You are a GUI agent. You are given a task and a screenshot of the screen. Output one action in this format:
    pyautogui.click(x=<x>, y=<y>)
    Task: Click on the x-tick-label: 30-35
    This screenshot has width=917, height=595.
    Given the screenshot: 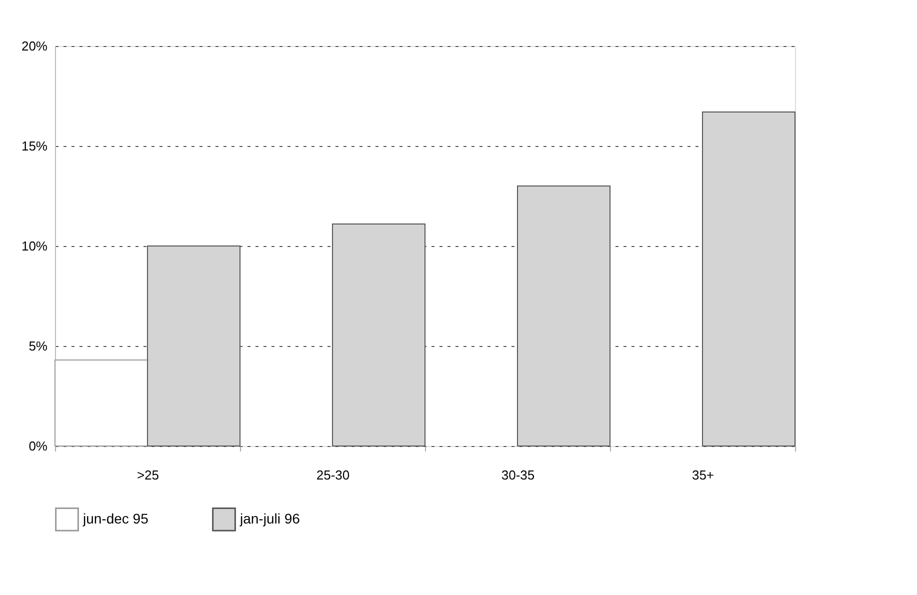 What is the action you would take?
    pyautogui.click(x=518, y=475)
    